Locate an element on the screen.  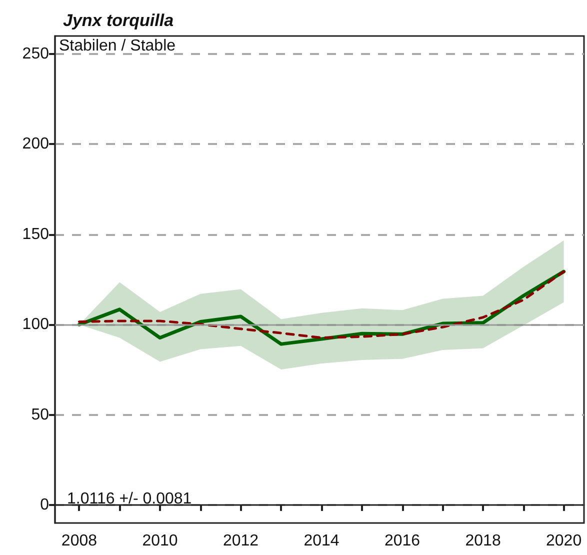
y-tick-label: 100 is located at coordinates (36, 325).